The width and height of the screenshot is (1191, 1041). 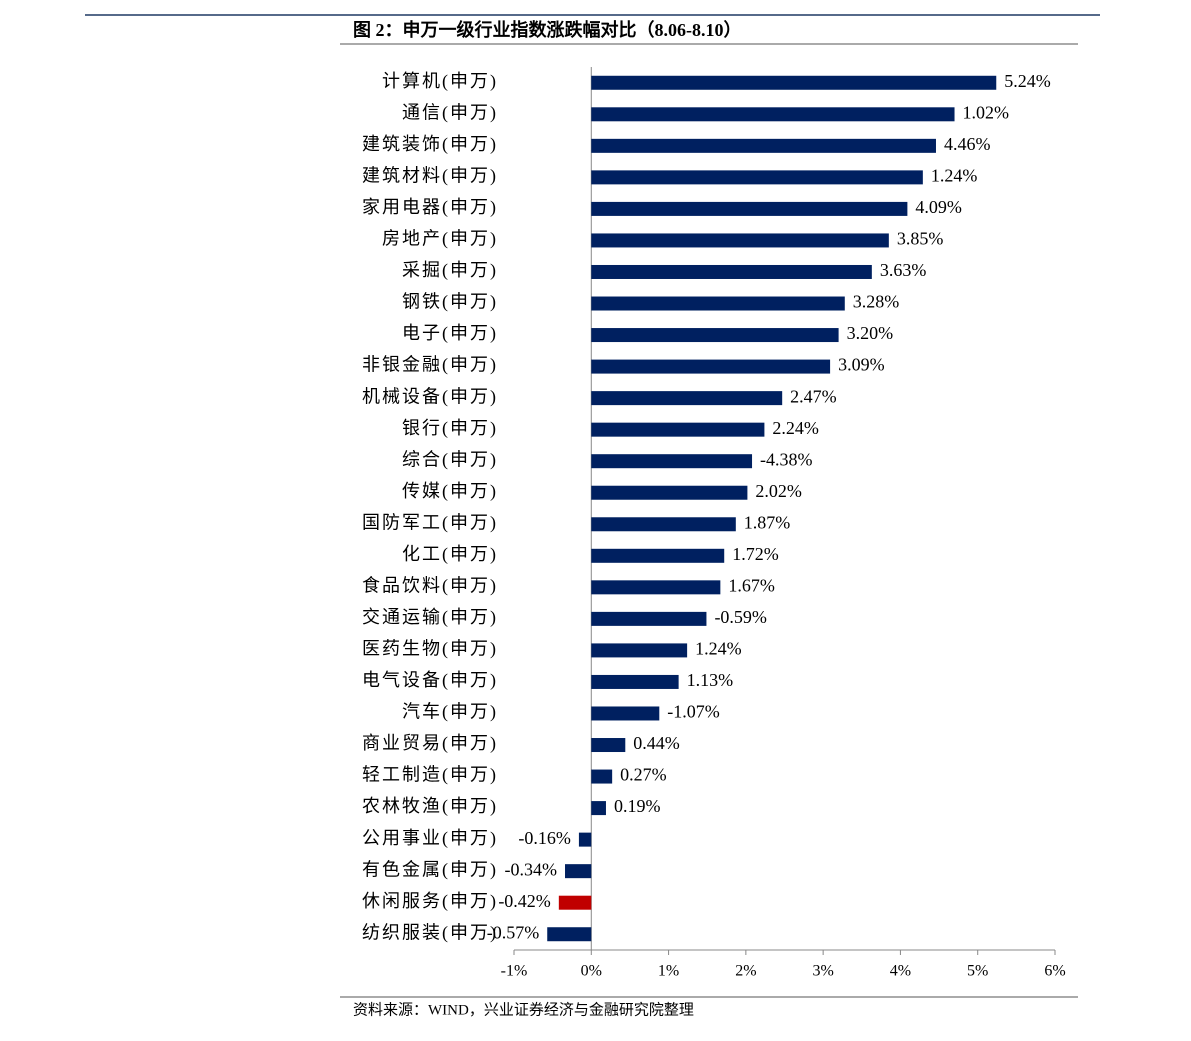 What do you see at coordinates (822, 971) in the screenshot?
I see `x-tick-label: 3%` at bounding box center [822, 971].